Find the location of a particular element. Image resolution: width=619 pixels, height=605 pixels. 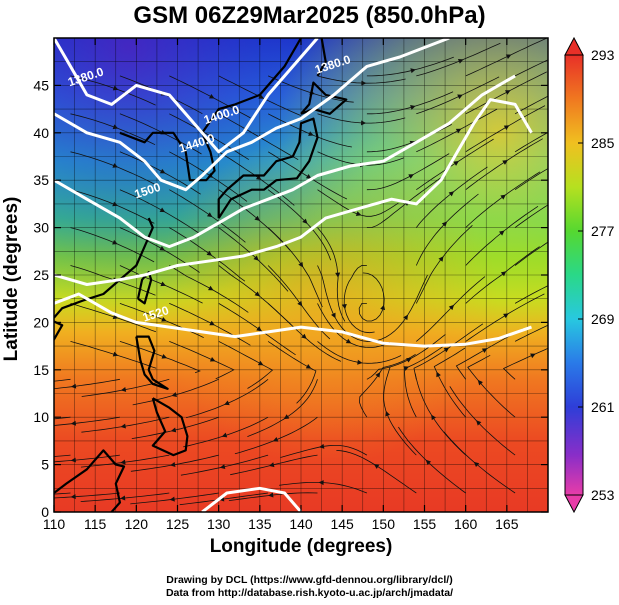

longitude-tick-label: 150 is located at coordinates (384, 524).